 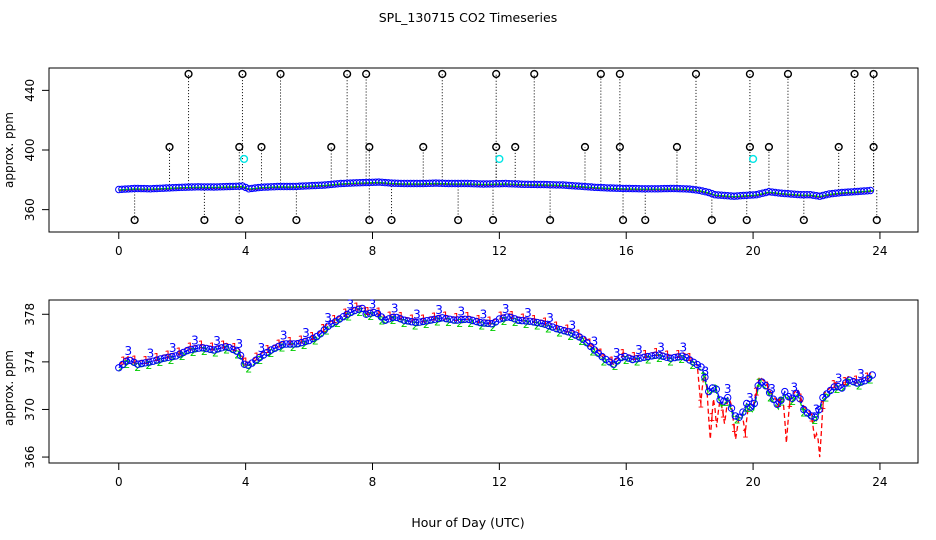 What do you see at coordinates (499, 251) in the screenshot?
I see `top-x-tick-label: 12` at bounding box center [499, 251].